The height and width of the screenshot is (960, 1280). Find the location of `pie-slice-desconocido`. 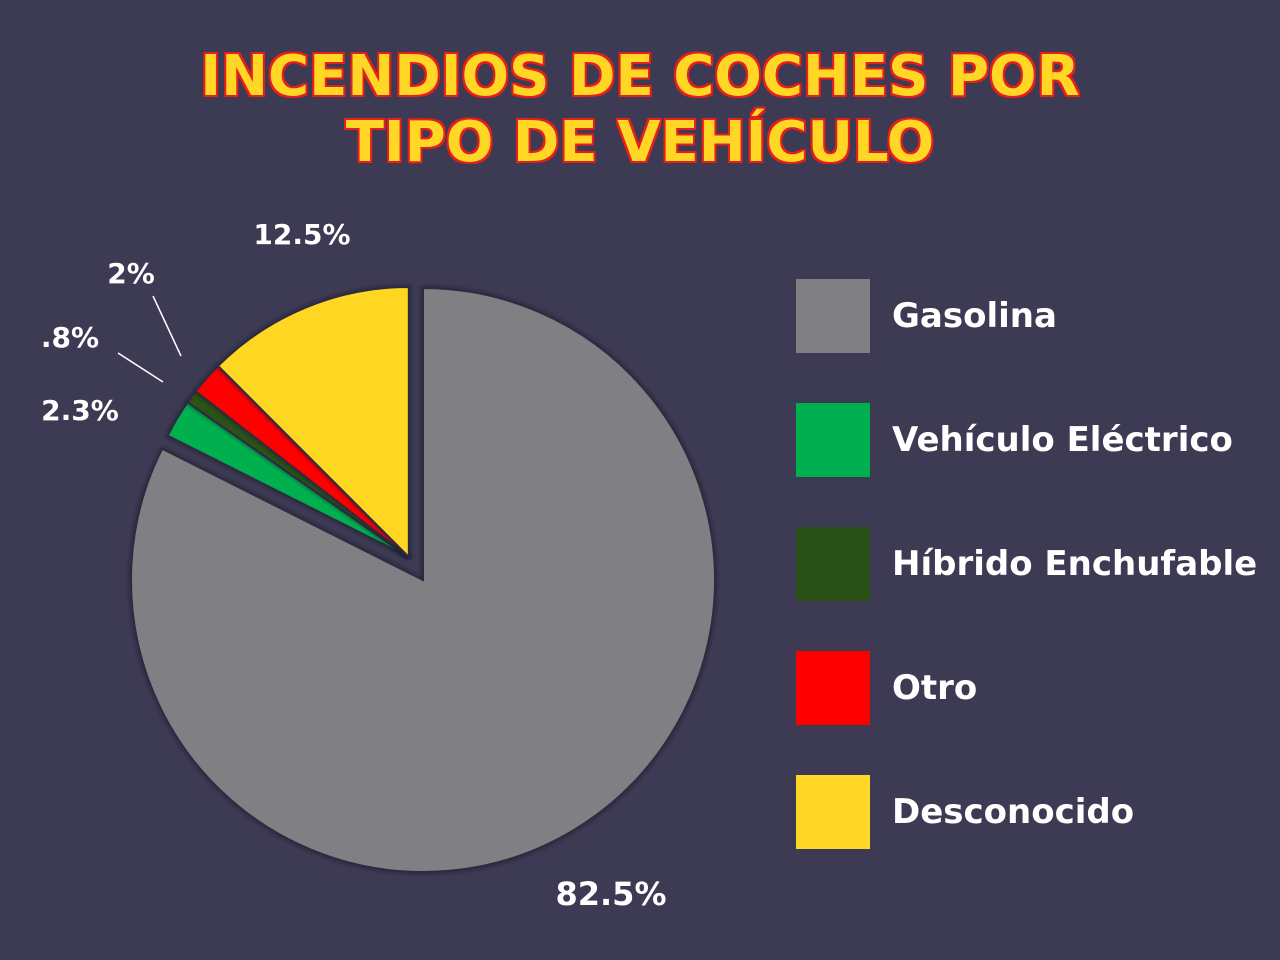

pie-slice-desconocido is located at coordinates (313, 423).